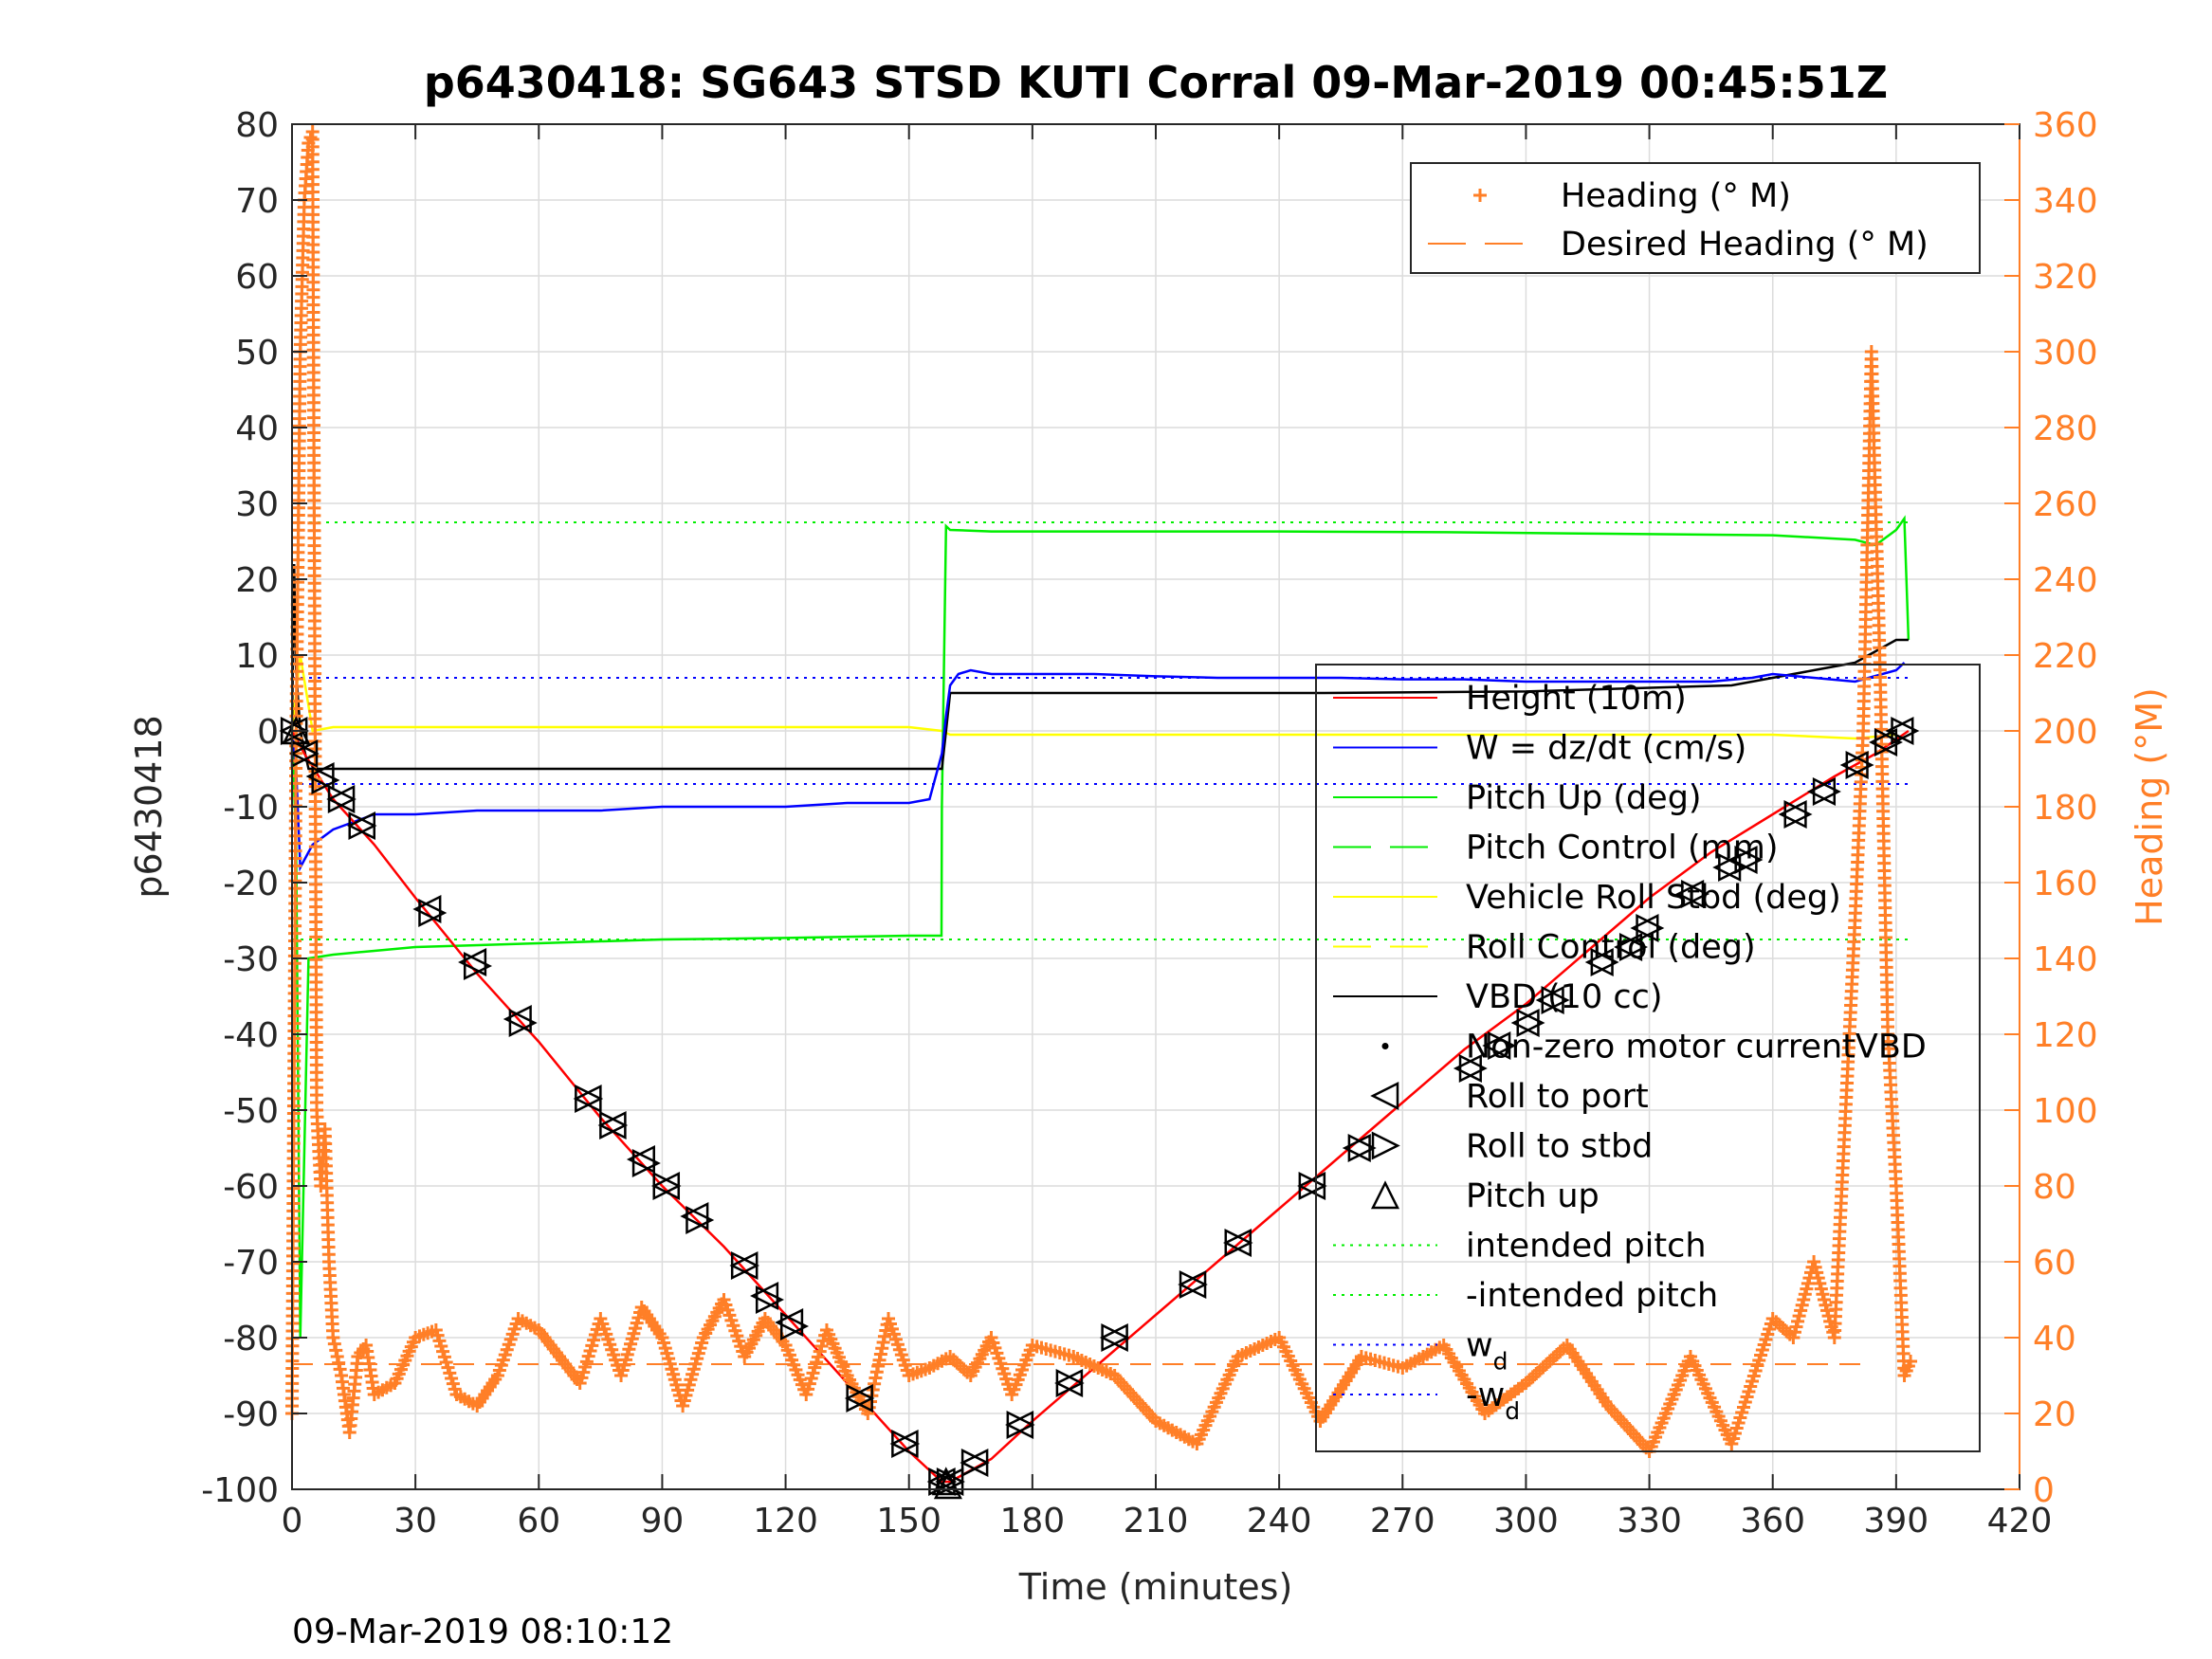 This screenshot has width=2212, height=1659. Describe the element at coordinates (1676, 196) in the screenshot. I see `legend-heading-label: Heading (° M)` at that location.